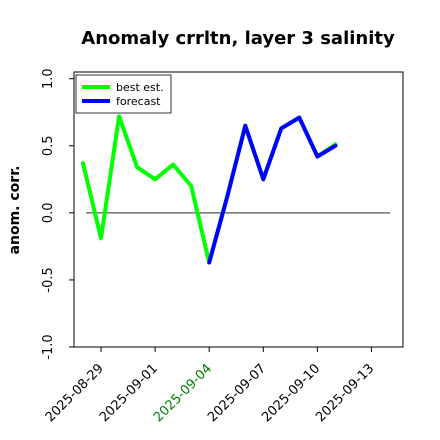  Describe the element at coordinates (138, 101) in the screenshot. I see `legend-label: forecast` at that location.